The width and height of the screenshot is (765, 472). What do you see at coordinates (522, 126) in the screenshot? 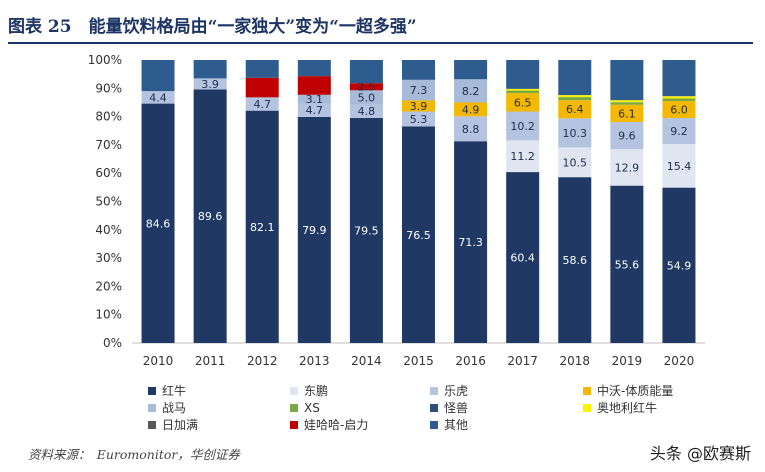
I see `data-label: 10.2` at bounding box center [522, 126].